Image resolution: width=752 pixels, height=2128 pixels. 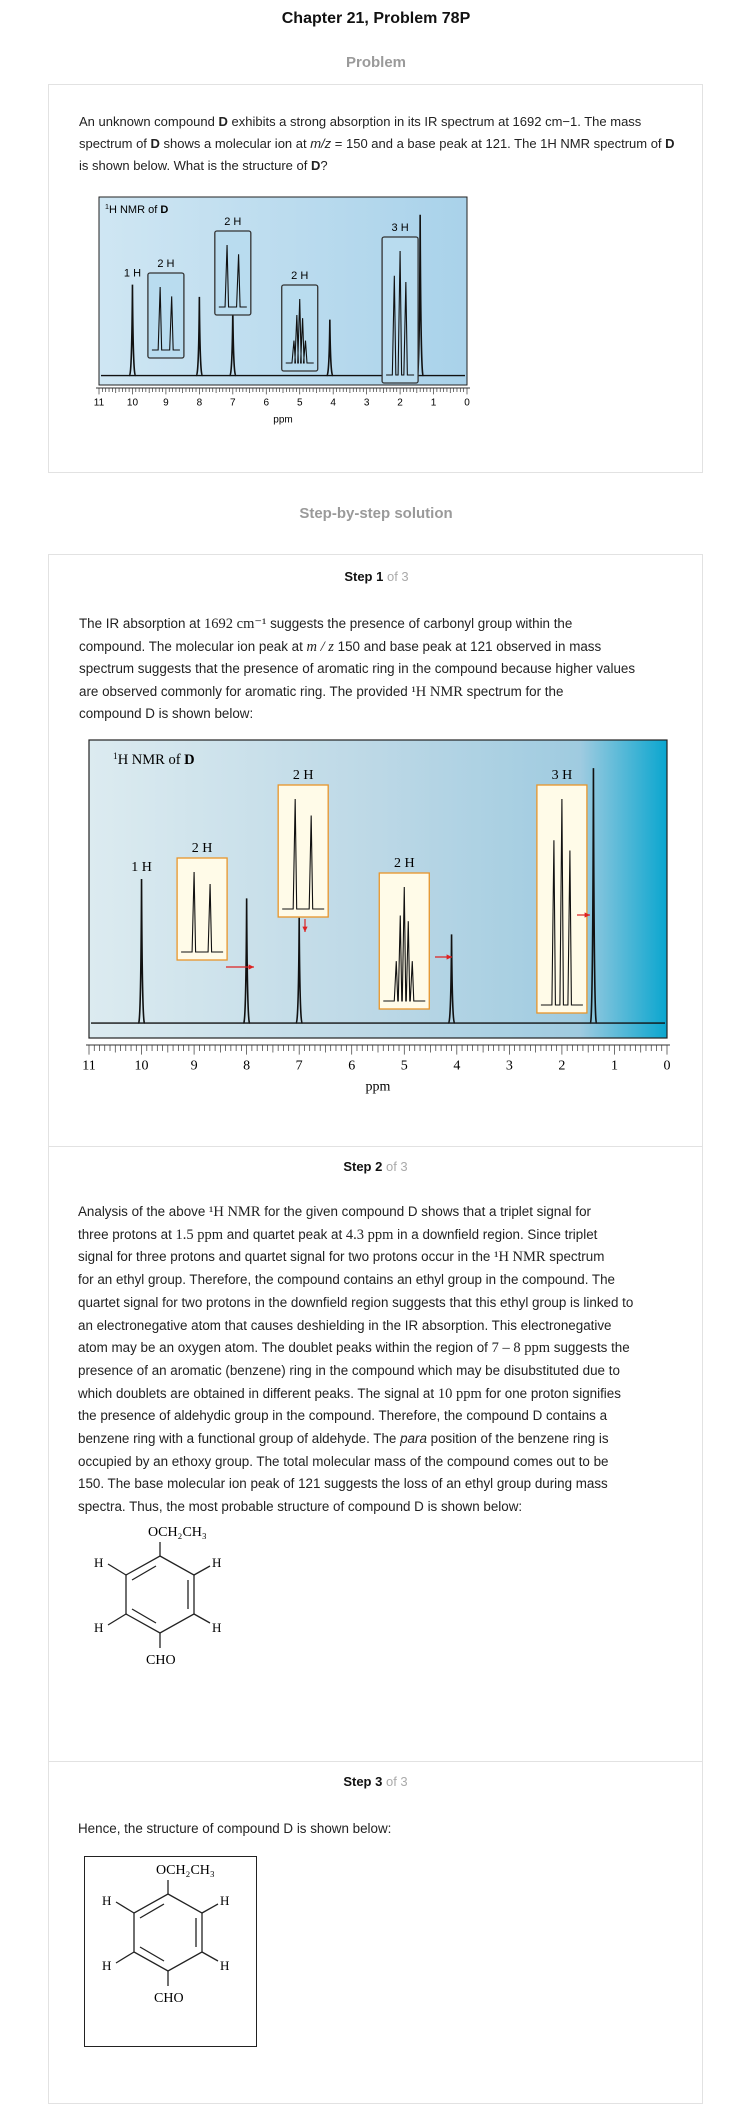 What do you see at coordinates (376, 18) in the screenshot?
I see `page-title: Chapter 21, Problem 78P` at bounding box center [376, 18].